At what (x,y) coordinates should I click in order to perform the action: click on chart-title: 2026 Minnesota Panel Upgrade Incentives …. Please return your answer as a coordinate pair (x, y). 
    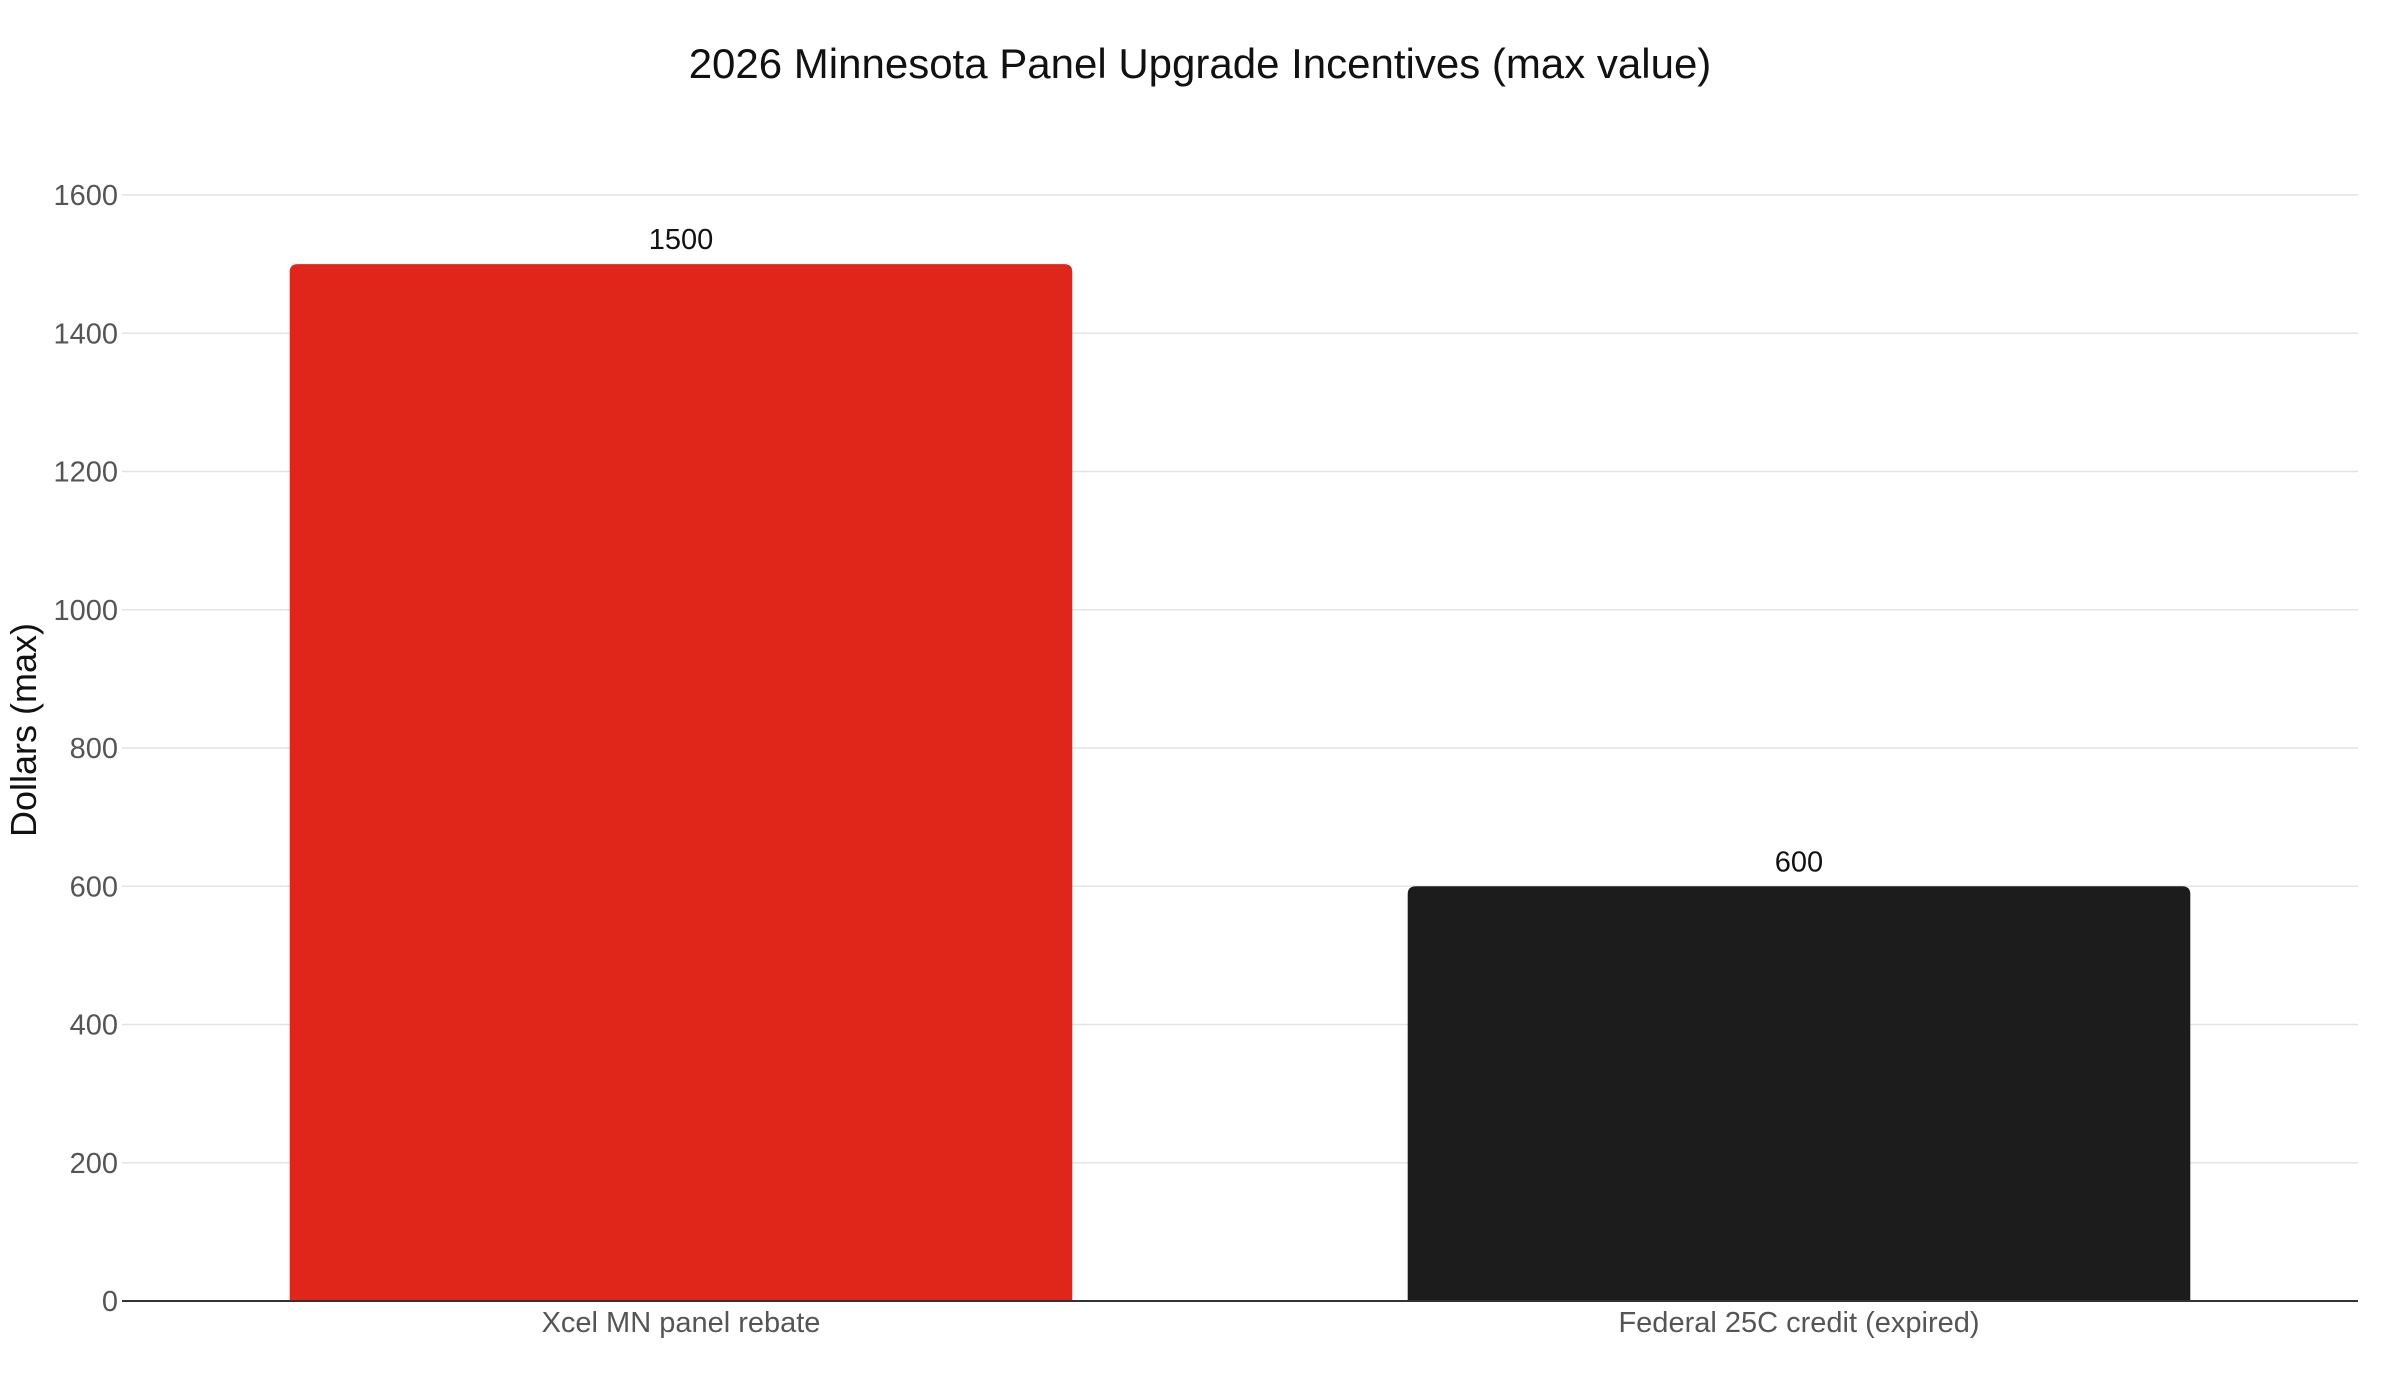
    Looking at the image, I should click on (1200, 63).